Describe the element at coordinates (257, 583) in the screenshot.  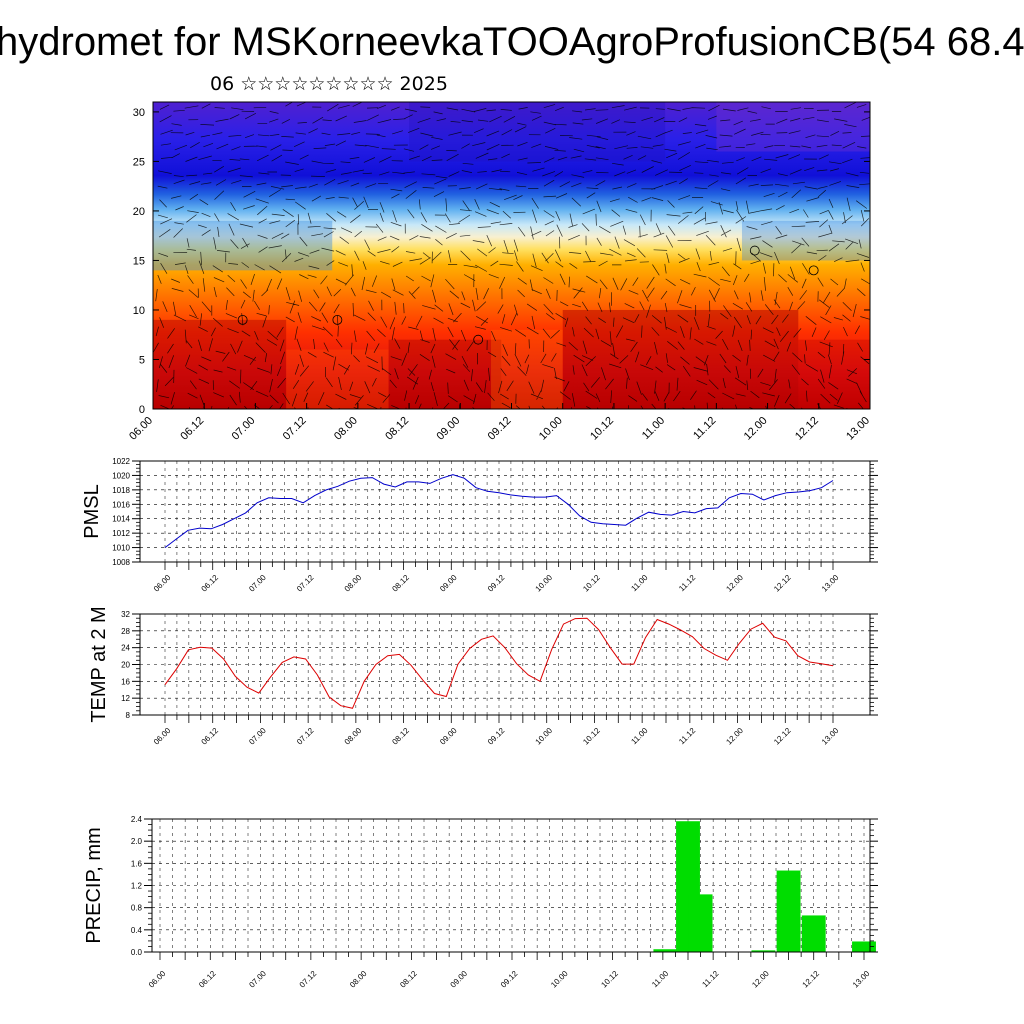
I see `pmsl-xtick-label: 07.00` at that location.